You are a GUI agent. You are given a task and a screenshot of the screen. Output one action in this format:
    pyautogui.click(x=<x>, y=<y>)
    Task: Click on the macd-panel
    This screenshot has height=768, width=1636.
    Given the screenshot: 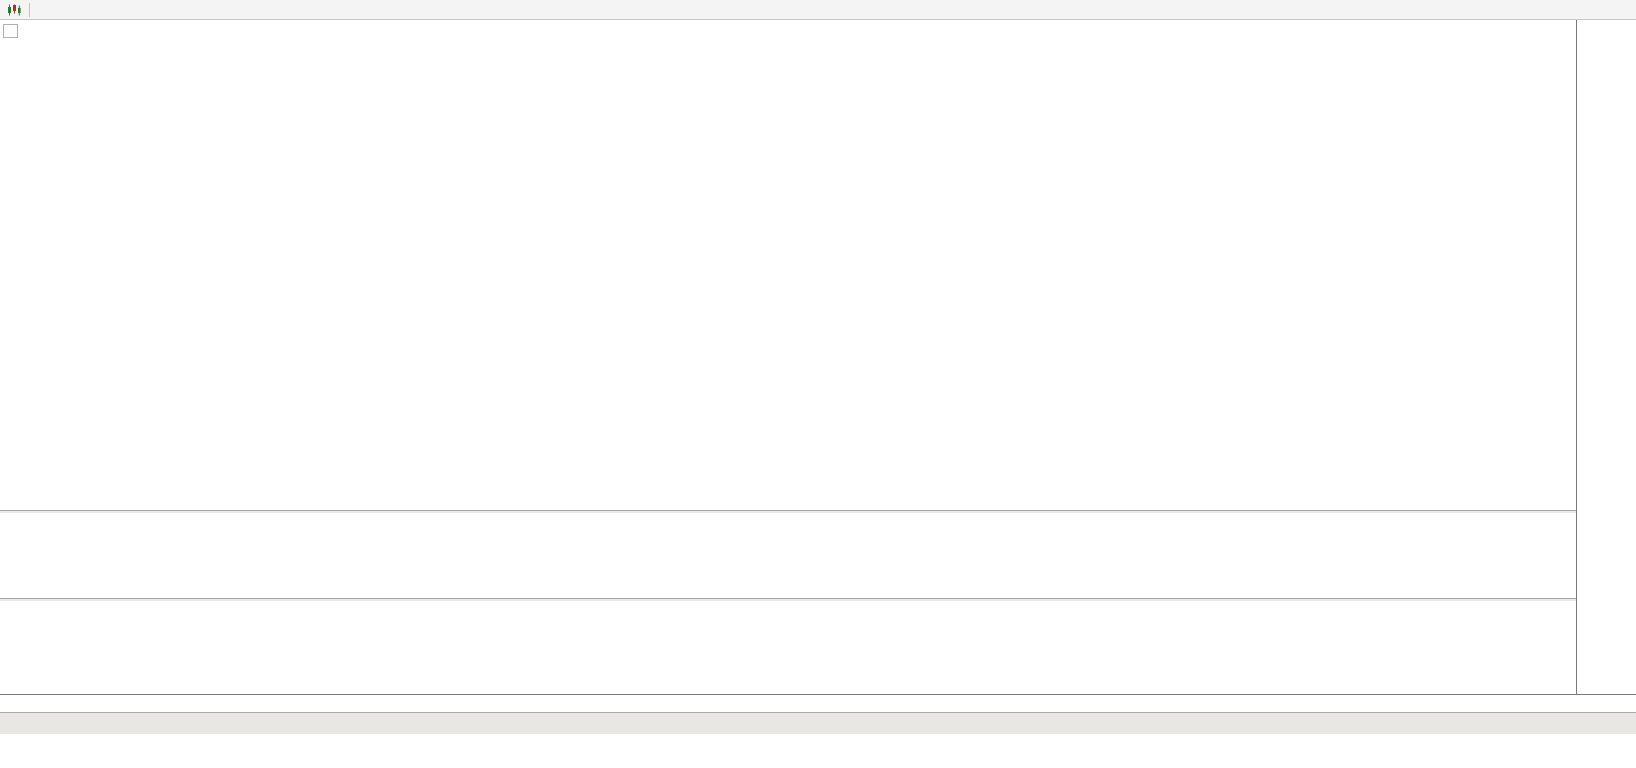 What is the action you would take?
    pyautogui.click(x=788, y=647)
    